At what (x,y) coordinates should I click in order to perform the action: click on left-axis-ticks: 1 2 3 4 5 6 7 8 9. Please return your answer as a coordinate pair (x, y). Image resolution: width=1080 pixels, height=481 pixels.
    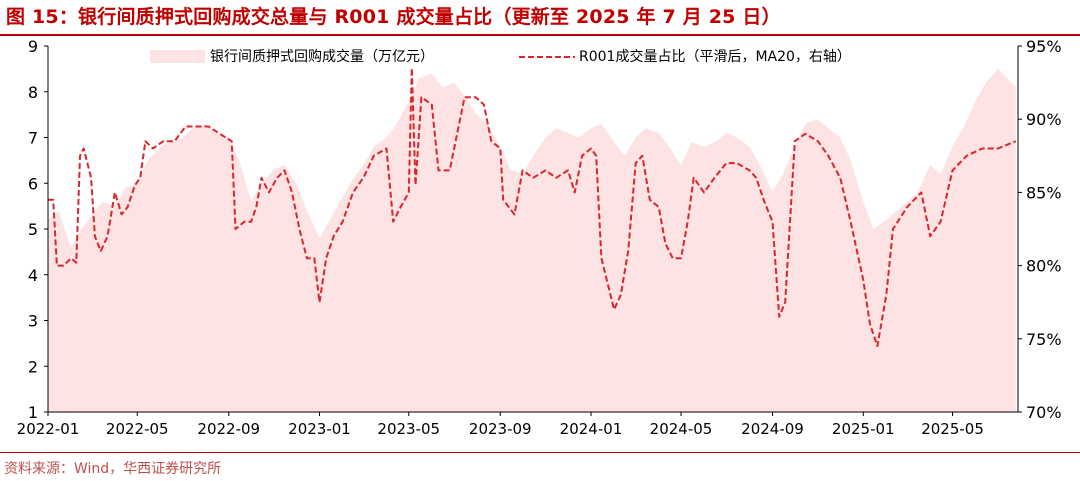
    Looking at the image, I should click on (38, 229).